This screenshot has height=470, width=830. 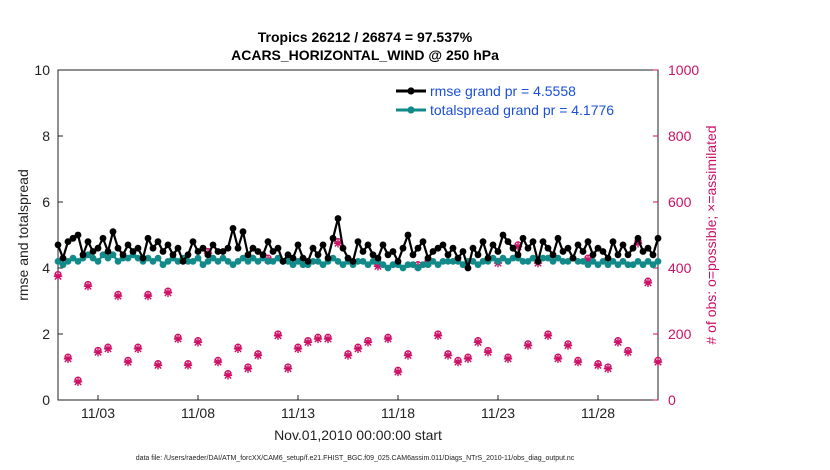 What do you see at coordinates (672, 400) in the screenshot?
I see `y-tick-label-right: 0` at bounding box center [672, 400].